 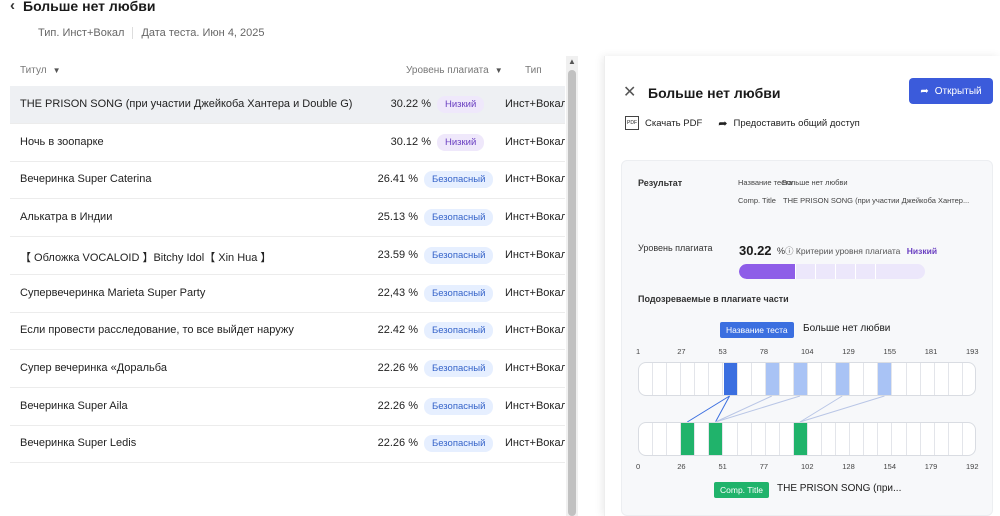 What do you see at coordinates (789, 251) in the screenshot?
I see `info-icon: ⓘ` at bounding box center [789, 251].